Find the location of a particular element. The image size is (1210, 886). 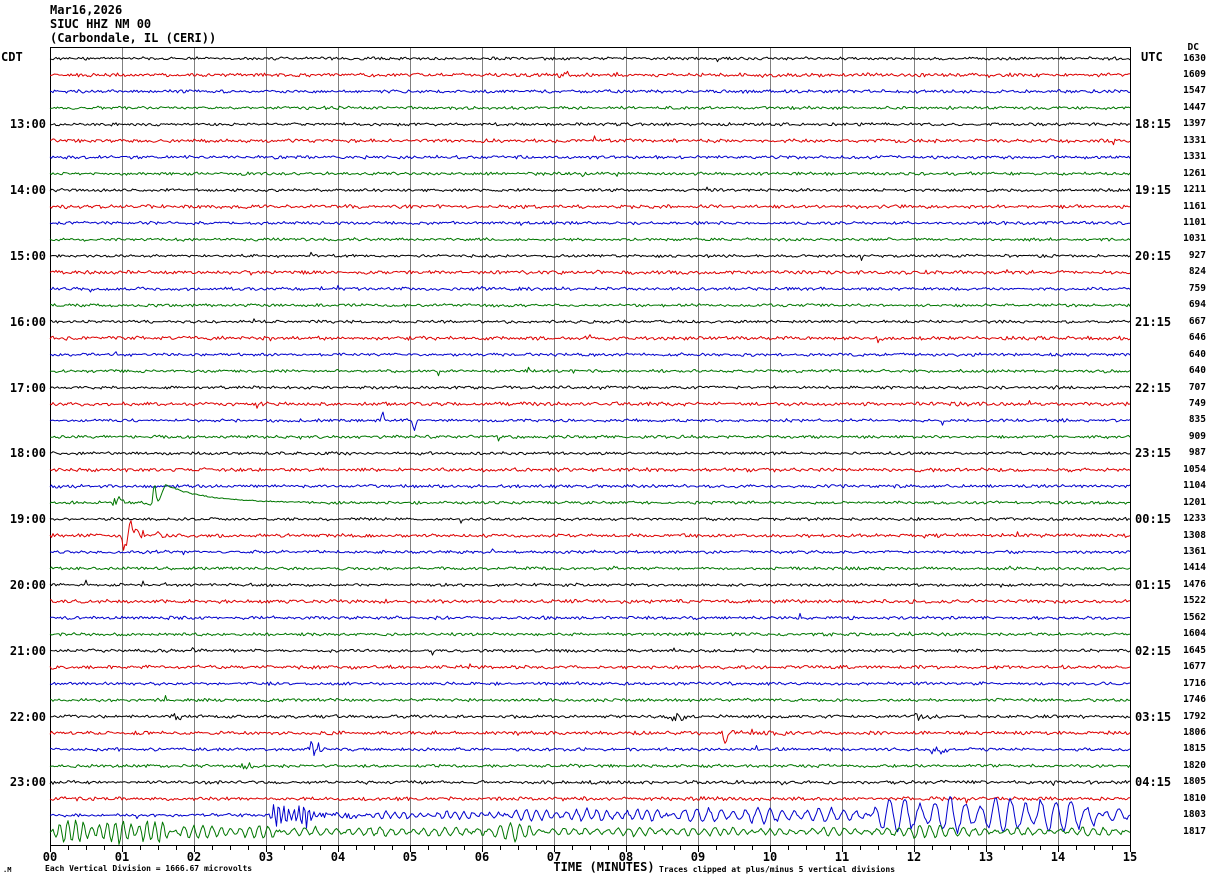

dc-offset-value: 1810 is located at coordinates (1194, 798).